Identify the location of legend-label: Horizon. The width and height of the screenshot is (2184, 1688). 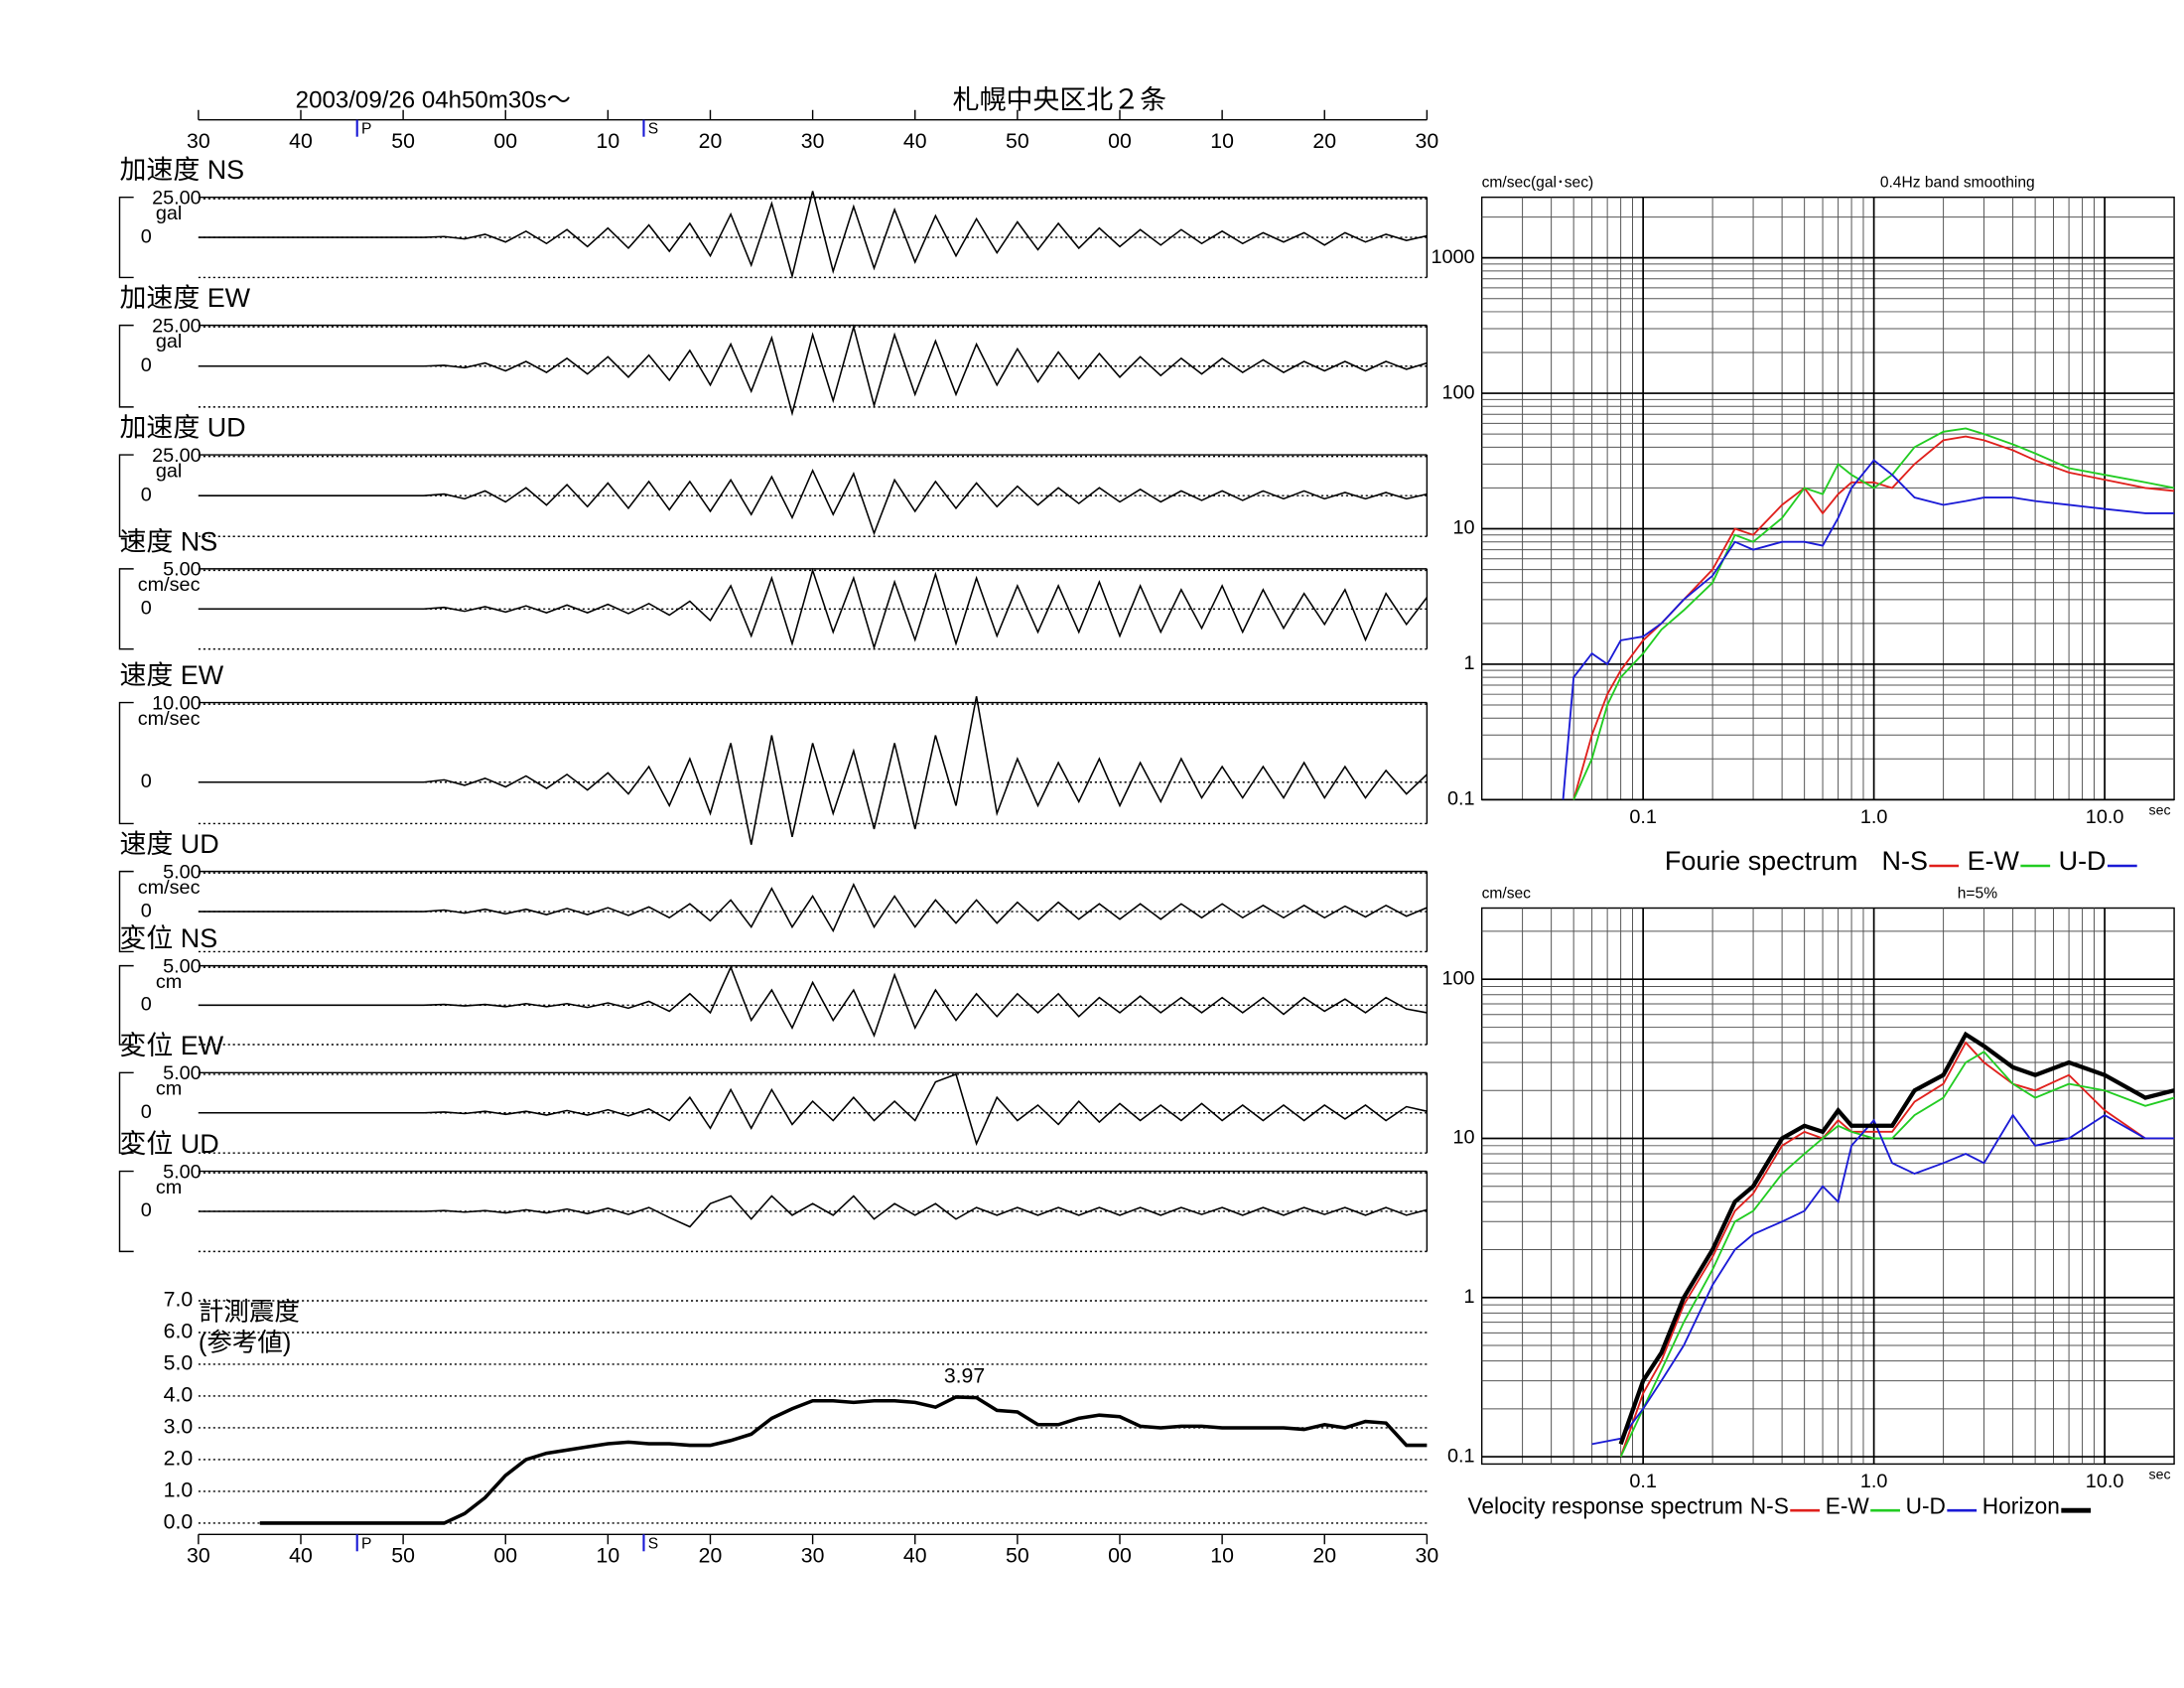
(2021, 1505).